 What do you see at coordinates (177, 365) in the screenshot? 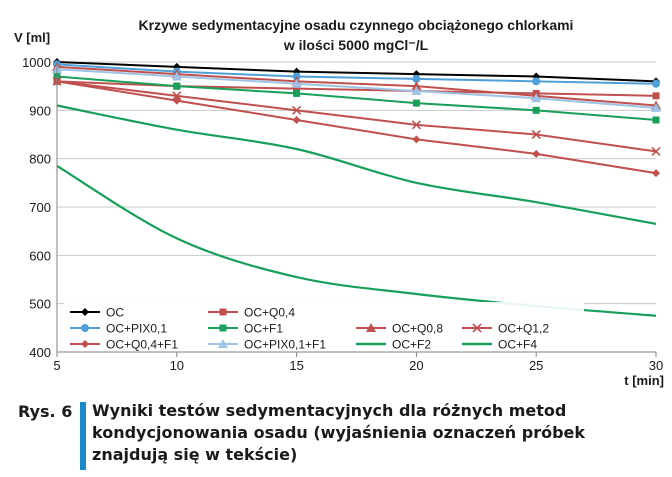
I see `x-tick-label-10: 10` at bounding box center [177, 365].